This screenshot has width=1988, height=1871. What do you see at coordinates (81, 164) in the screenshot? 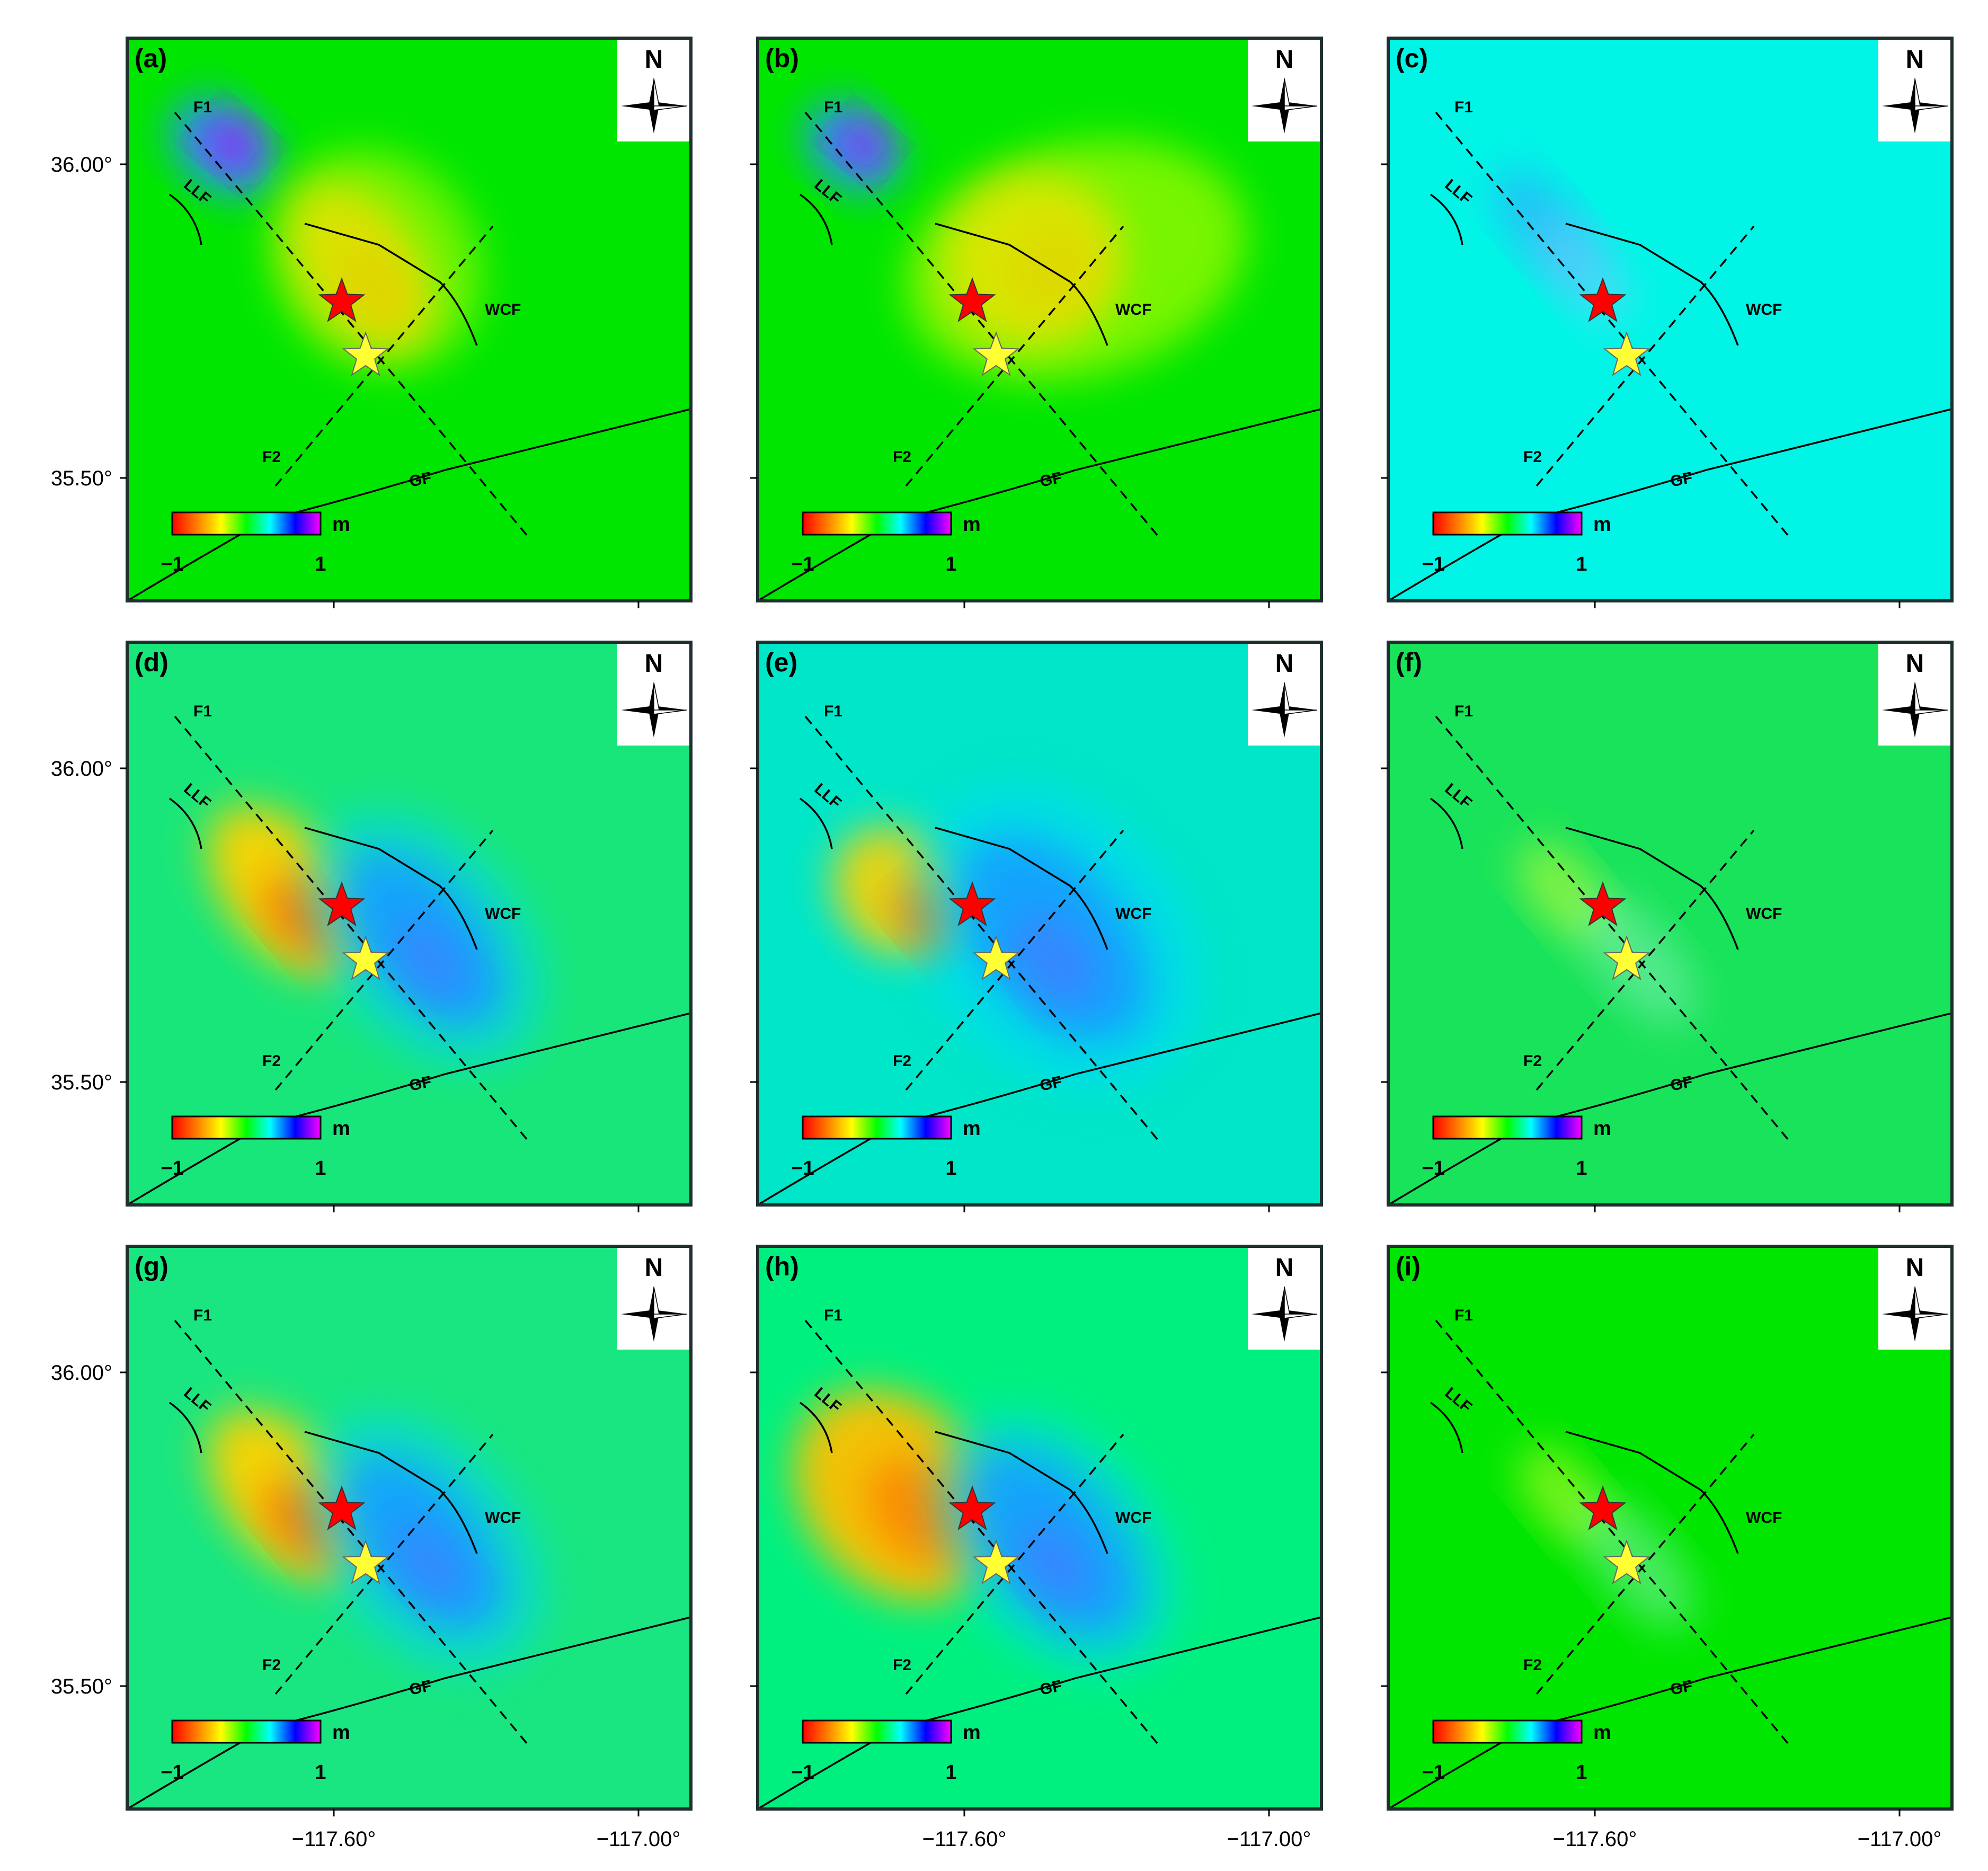
I see `y-tick-label: 36.00°` at bounding box center [81, 164].